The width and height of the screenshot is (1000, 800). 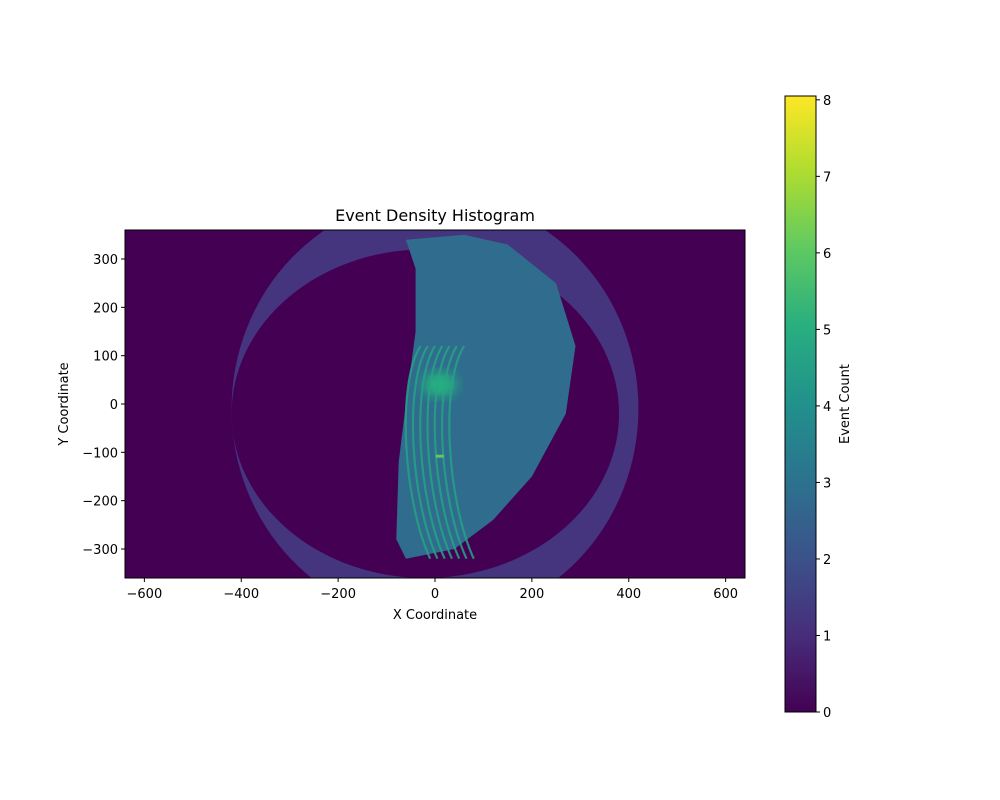 What do you see at coordinates (827, 101) in the screenshot?
I see `colorbar-tick-label: 8` at bounding box center [827, 101].